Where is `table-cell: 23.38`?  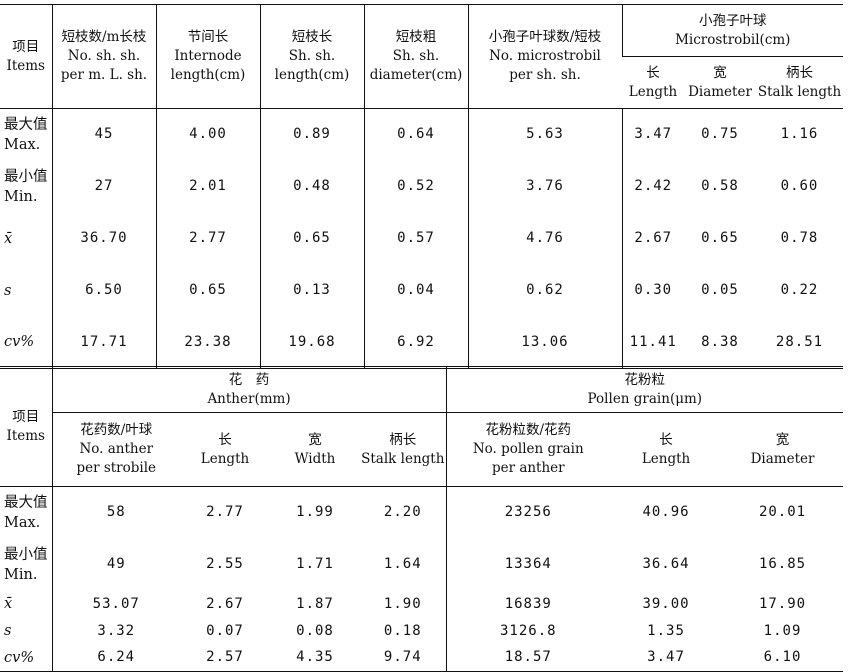 table-cell: 23.38 is located at coordinates (207, 342).